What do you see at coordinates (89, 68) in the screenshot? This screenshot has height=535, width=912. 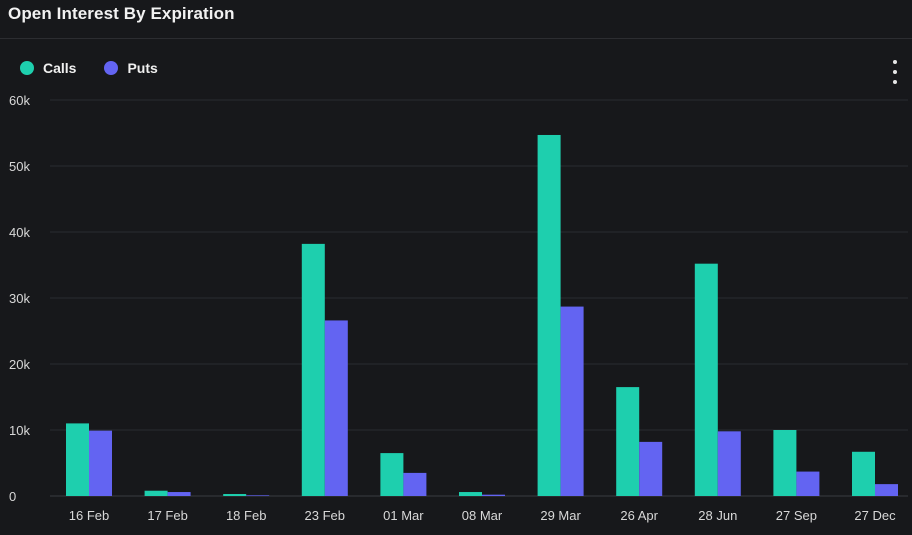 I see `chart-legend: Calls Puts` at bounding box center [89, 68].